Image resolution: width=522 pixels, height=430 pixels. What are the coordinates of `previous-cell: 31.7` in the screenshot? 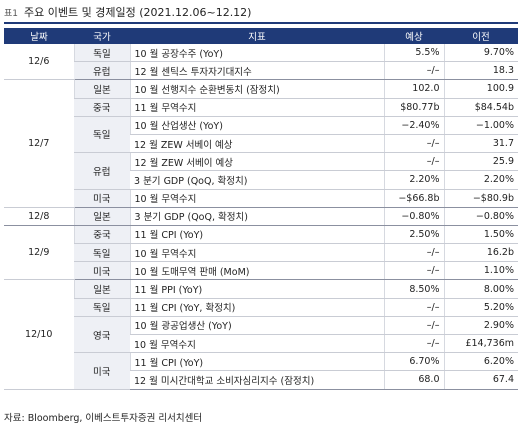 It's located at (480, 144).